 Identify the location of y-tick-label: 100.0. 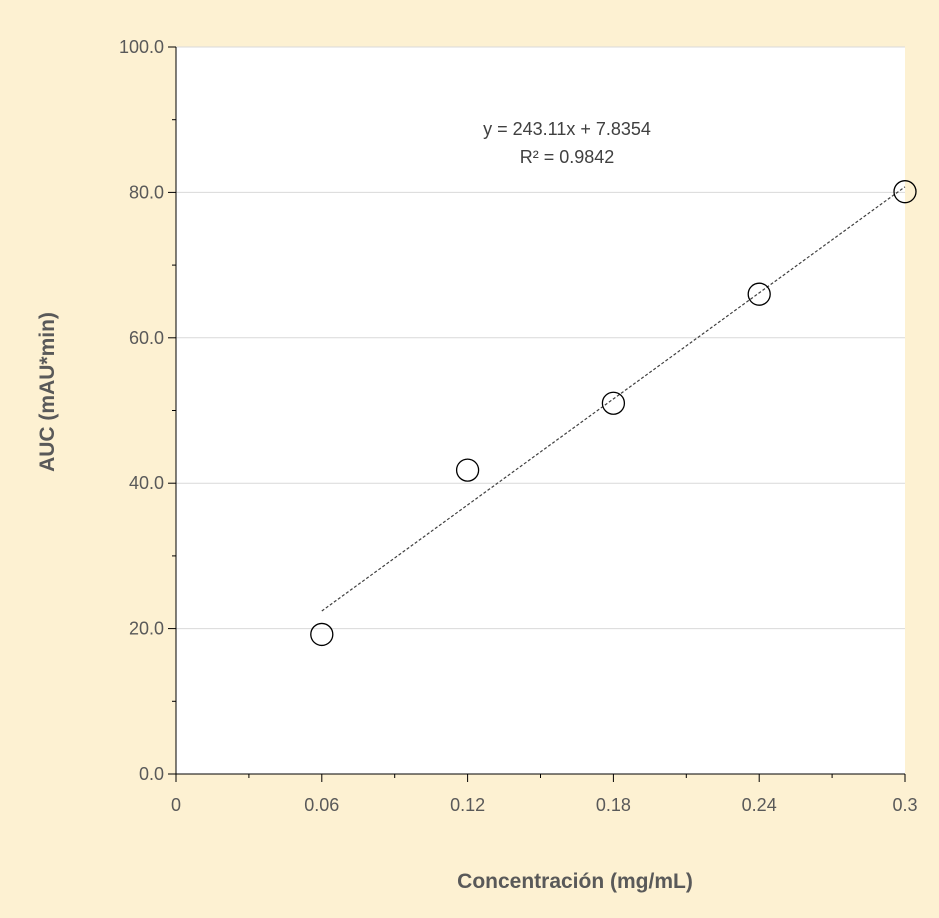
(141, 47).